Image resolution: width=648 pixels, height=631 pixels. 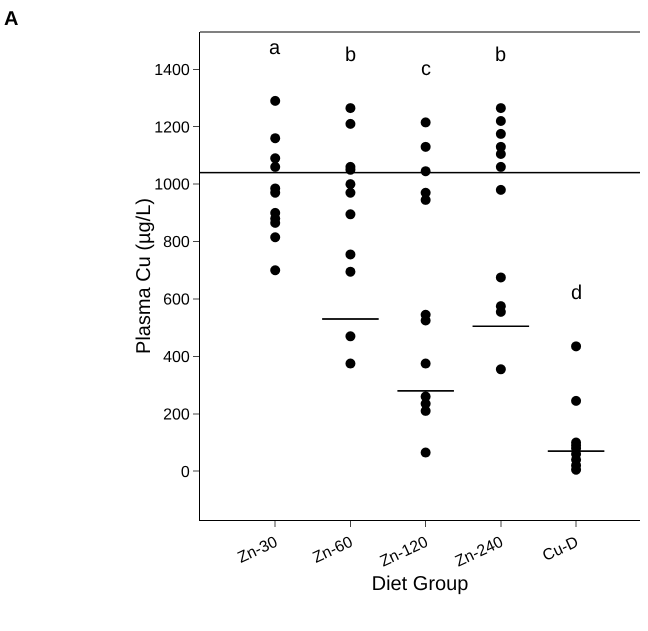 I want to click on y-tick-label: 0, so click(x=185, y=472).